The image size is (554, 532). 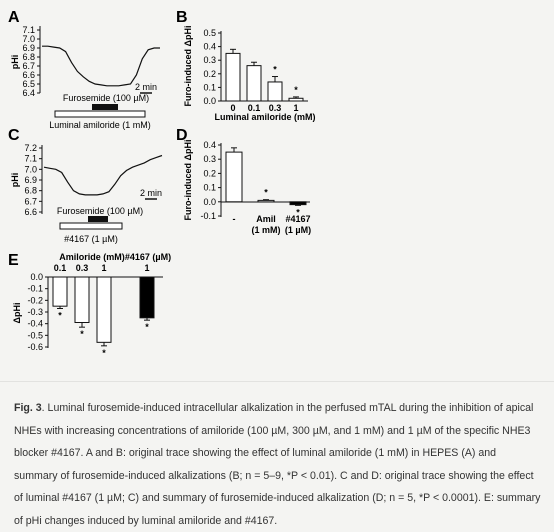 What do you see at coordinates (91, 226) in the screenshot?
I see `panel-c-4167-bar` at bounding box center [91, 226].